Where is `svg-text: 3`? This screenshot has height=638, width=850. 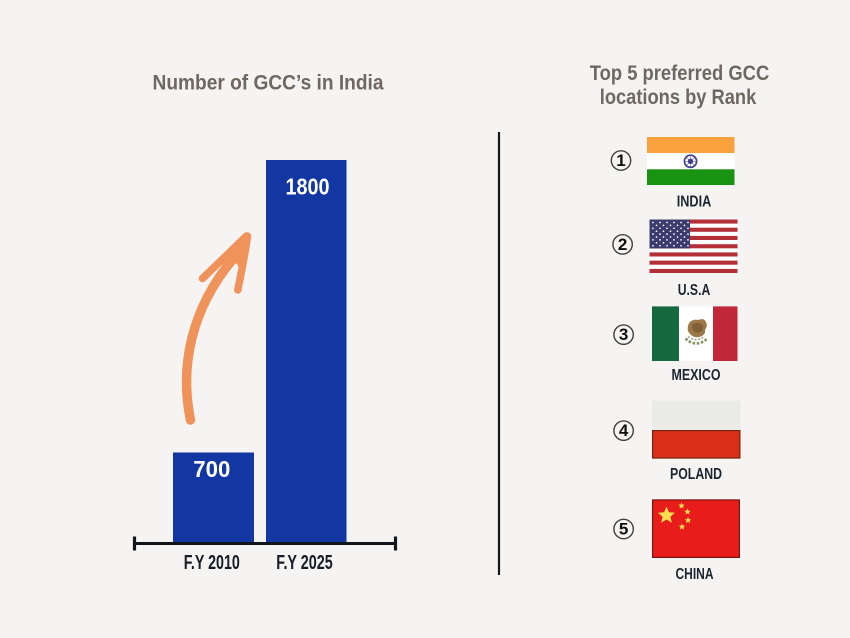
svg-text: 3 is located at coordinates (623, 334).